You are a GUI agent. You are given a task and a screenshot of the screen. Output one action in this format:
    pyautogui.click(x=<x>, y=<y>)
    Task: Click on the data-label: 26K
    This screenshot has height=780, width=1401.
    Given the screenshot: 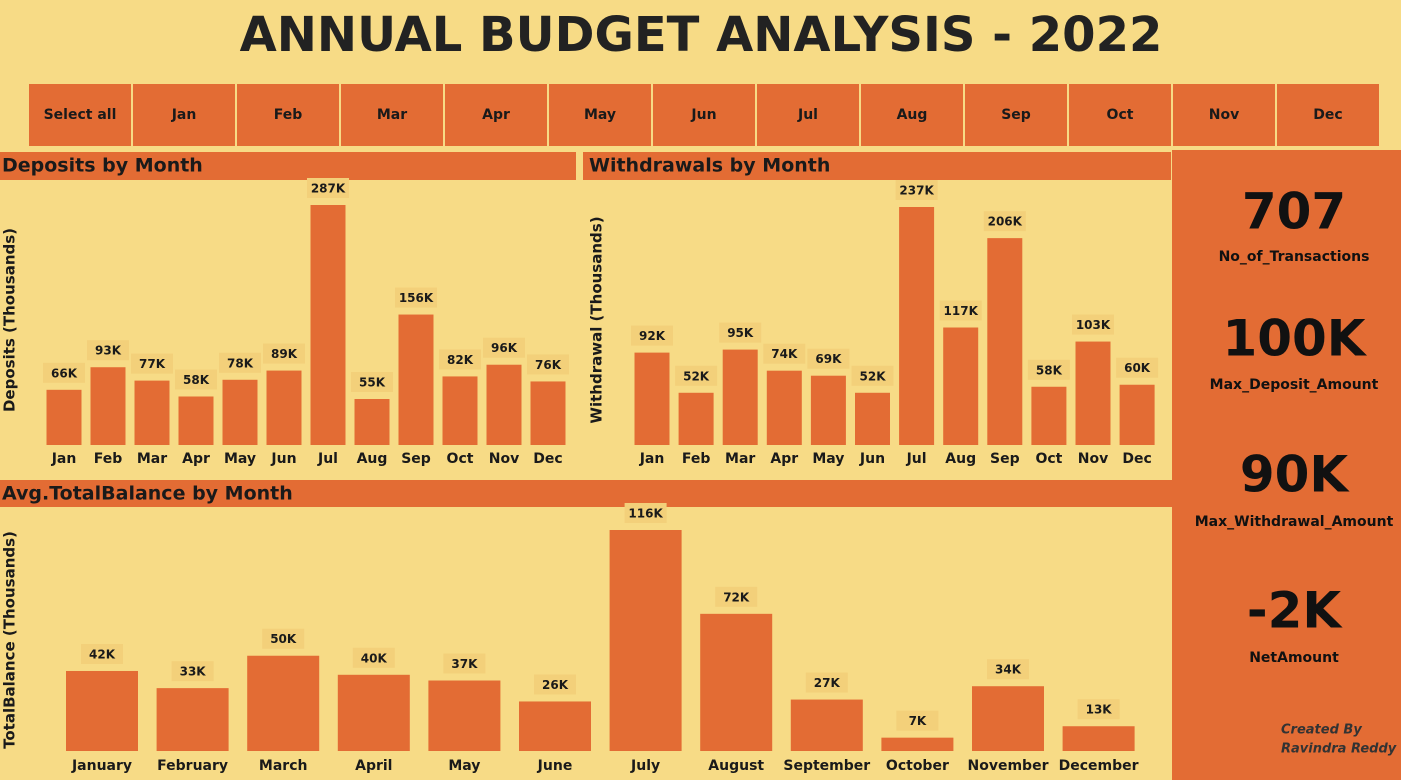 What is the action you would take?
    pyautogui.click(x=555, y=685)
    